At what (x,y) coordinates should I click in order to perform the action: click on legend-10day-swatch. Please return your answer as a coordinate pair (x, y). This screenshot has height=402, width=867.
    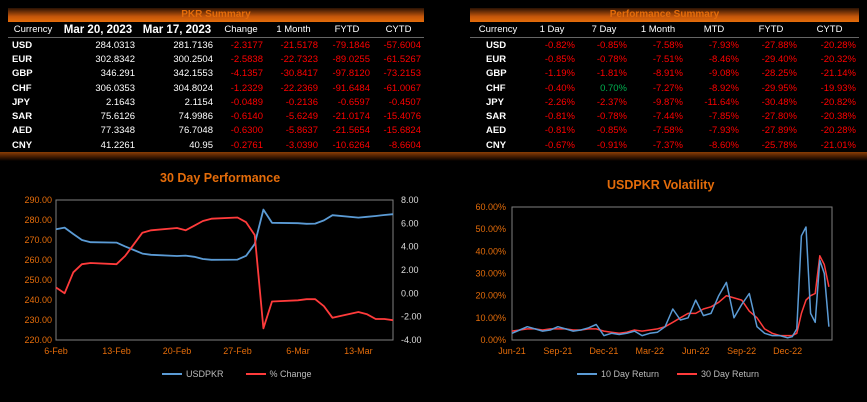
    Looking at the image, I should click on (587, 374).